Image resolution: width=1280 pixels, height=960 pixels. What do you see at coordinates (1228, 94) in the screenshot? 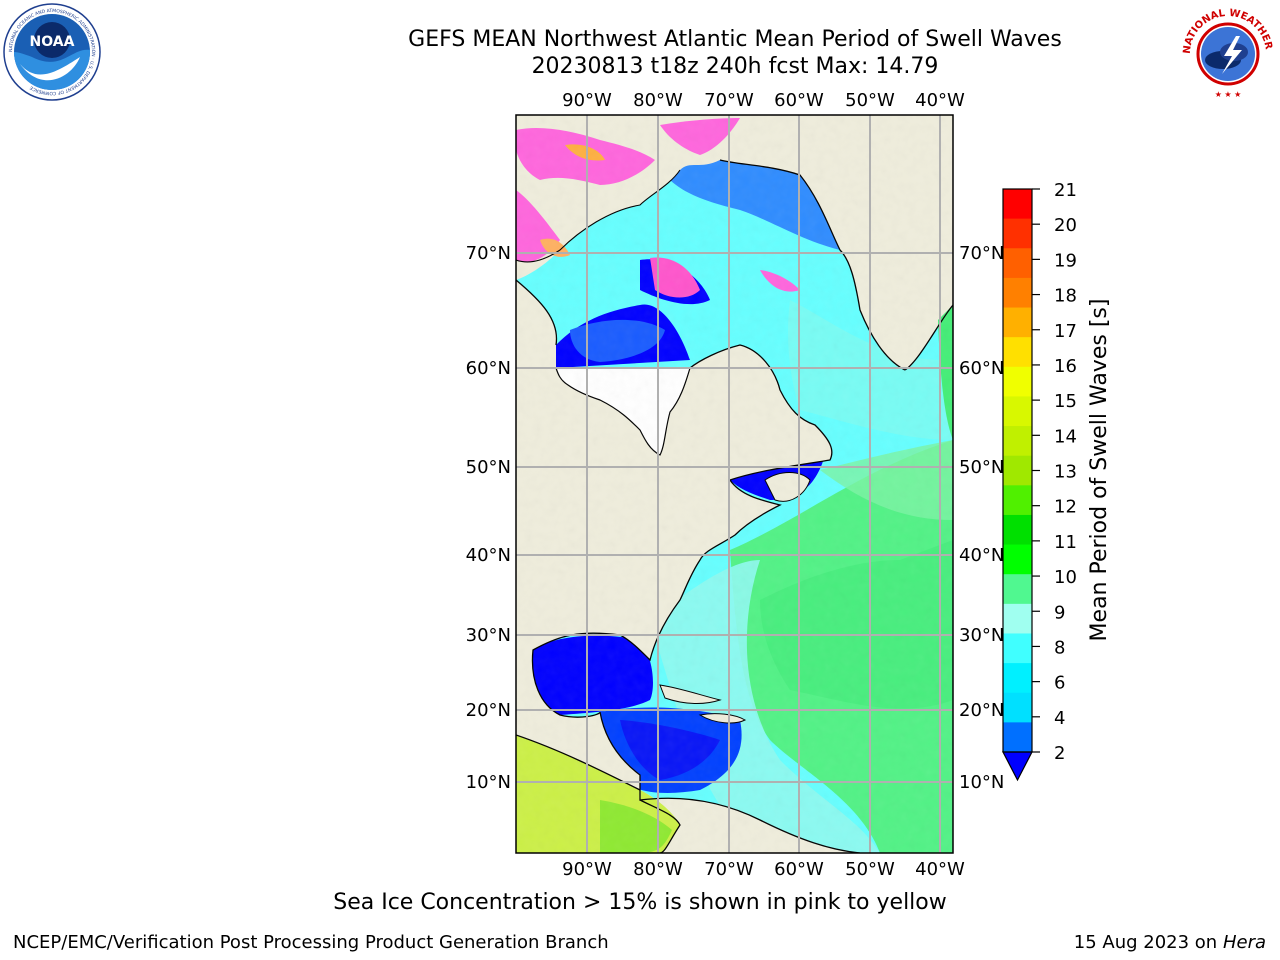
I see `nws-stars: ★ ★ ★` at bounding box center [1228, 94].